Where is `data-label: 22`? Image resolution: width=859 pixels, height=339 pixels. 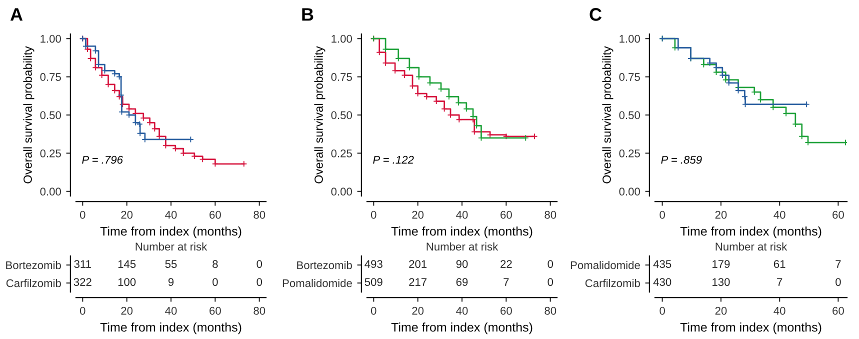 data-label: 22 is located at coordinates (506, 264).